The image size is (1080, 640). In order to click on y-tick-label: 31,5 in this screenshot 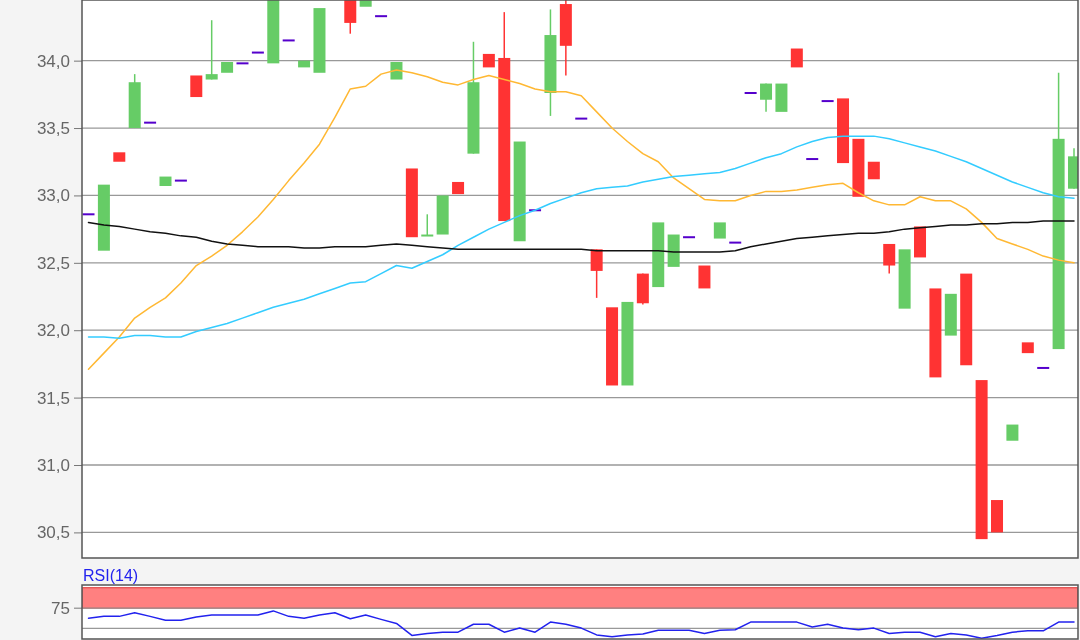, I will do `click(53, 398)`.